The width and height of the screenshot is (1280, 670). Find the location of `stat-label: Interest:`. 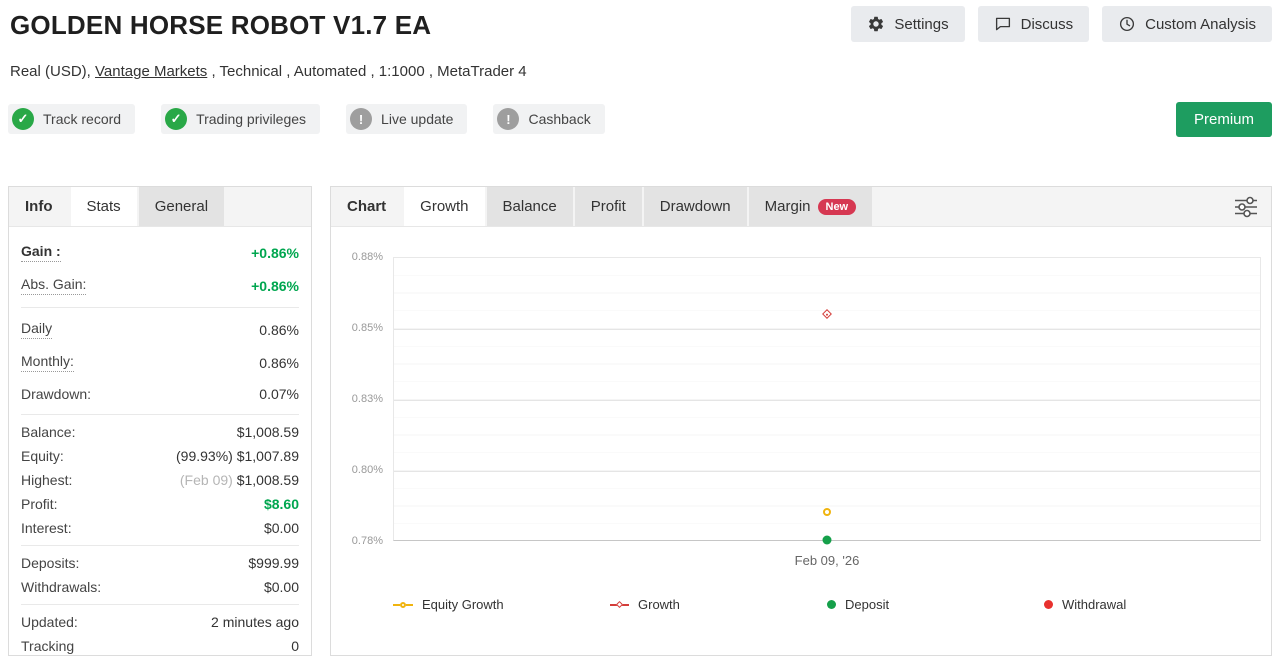

stat-label: Interest: is located at coordinates (46, 528).